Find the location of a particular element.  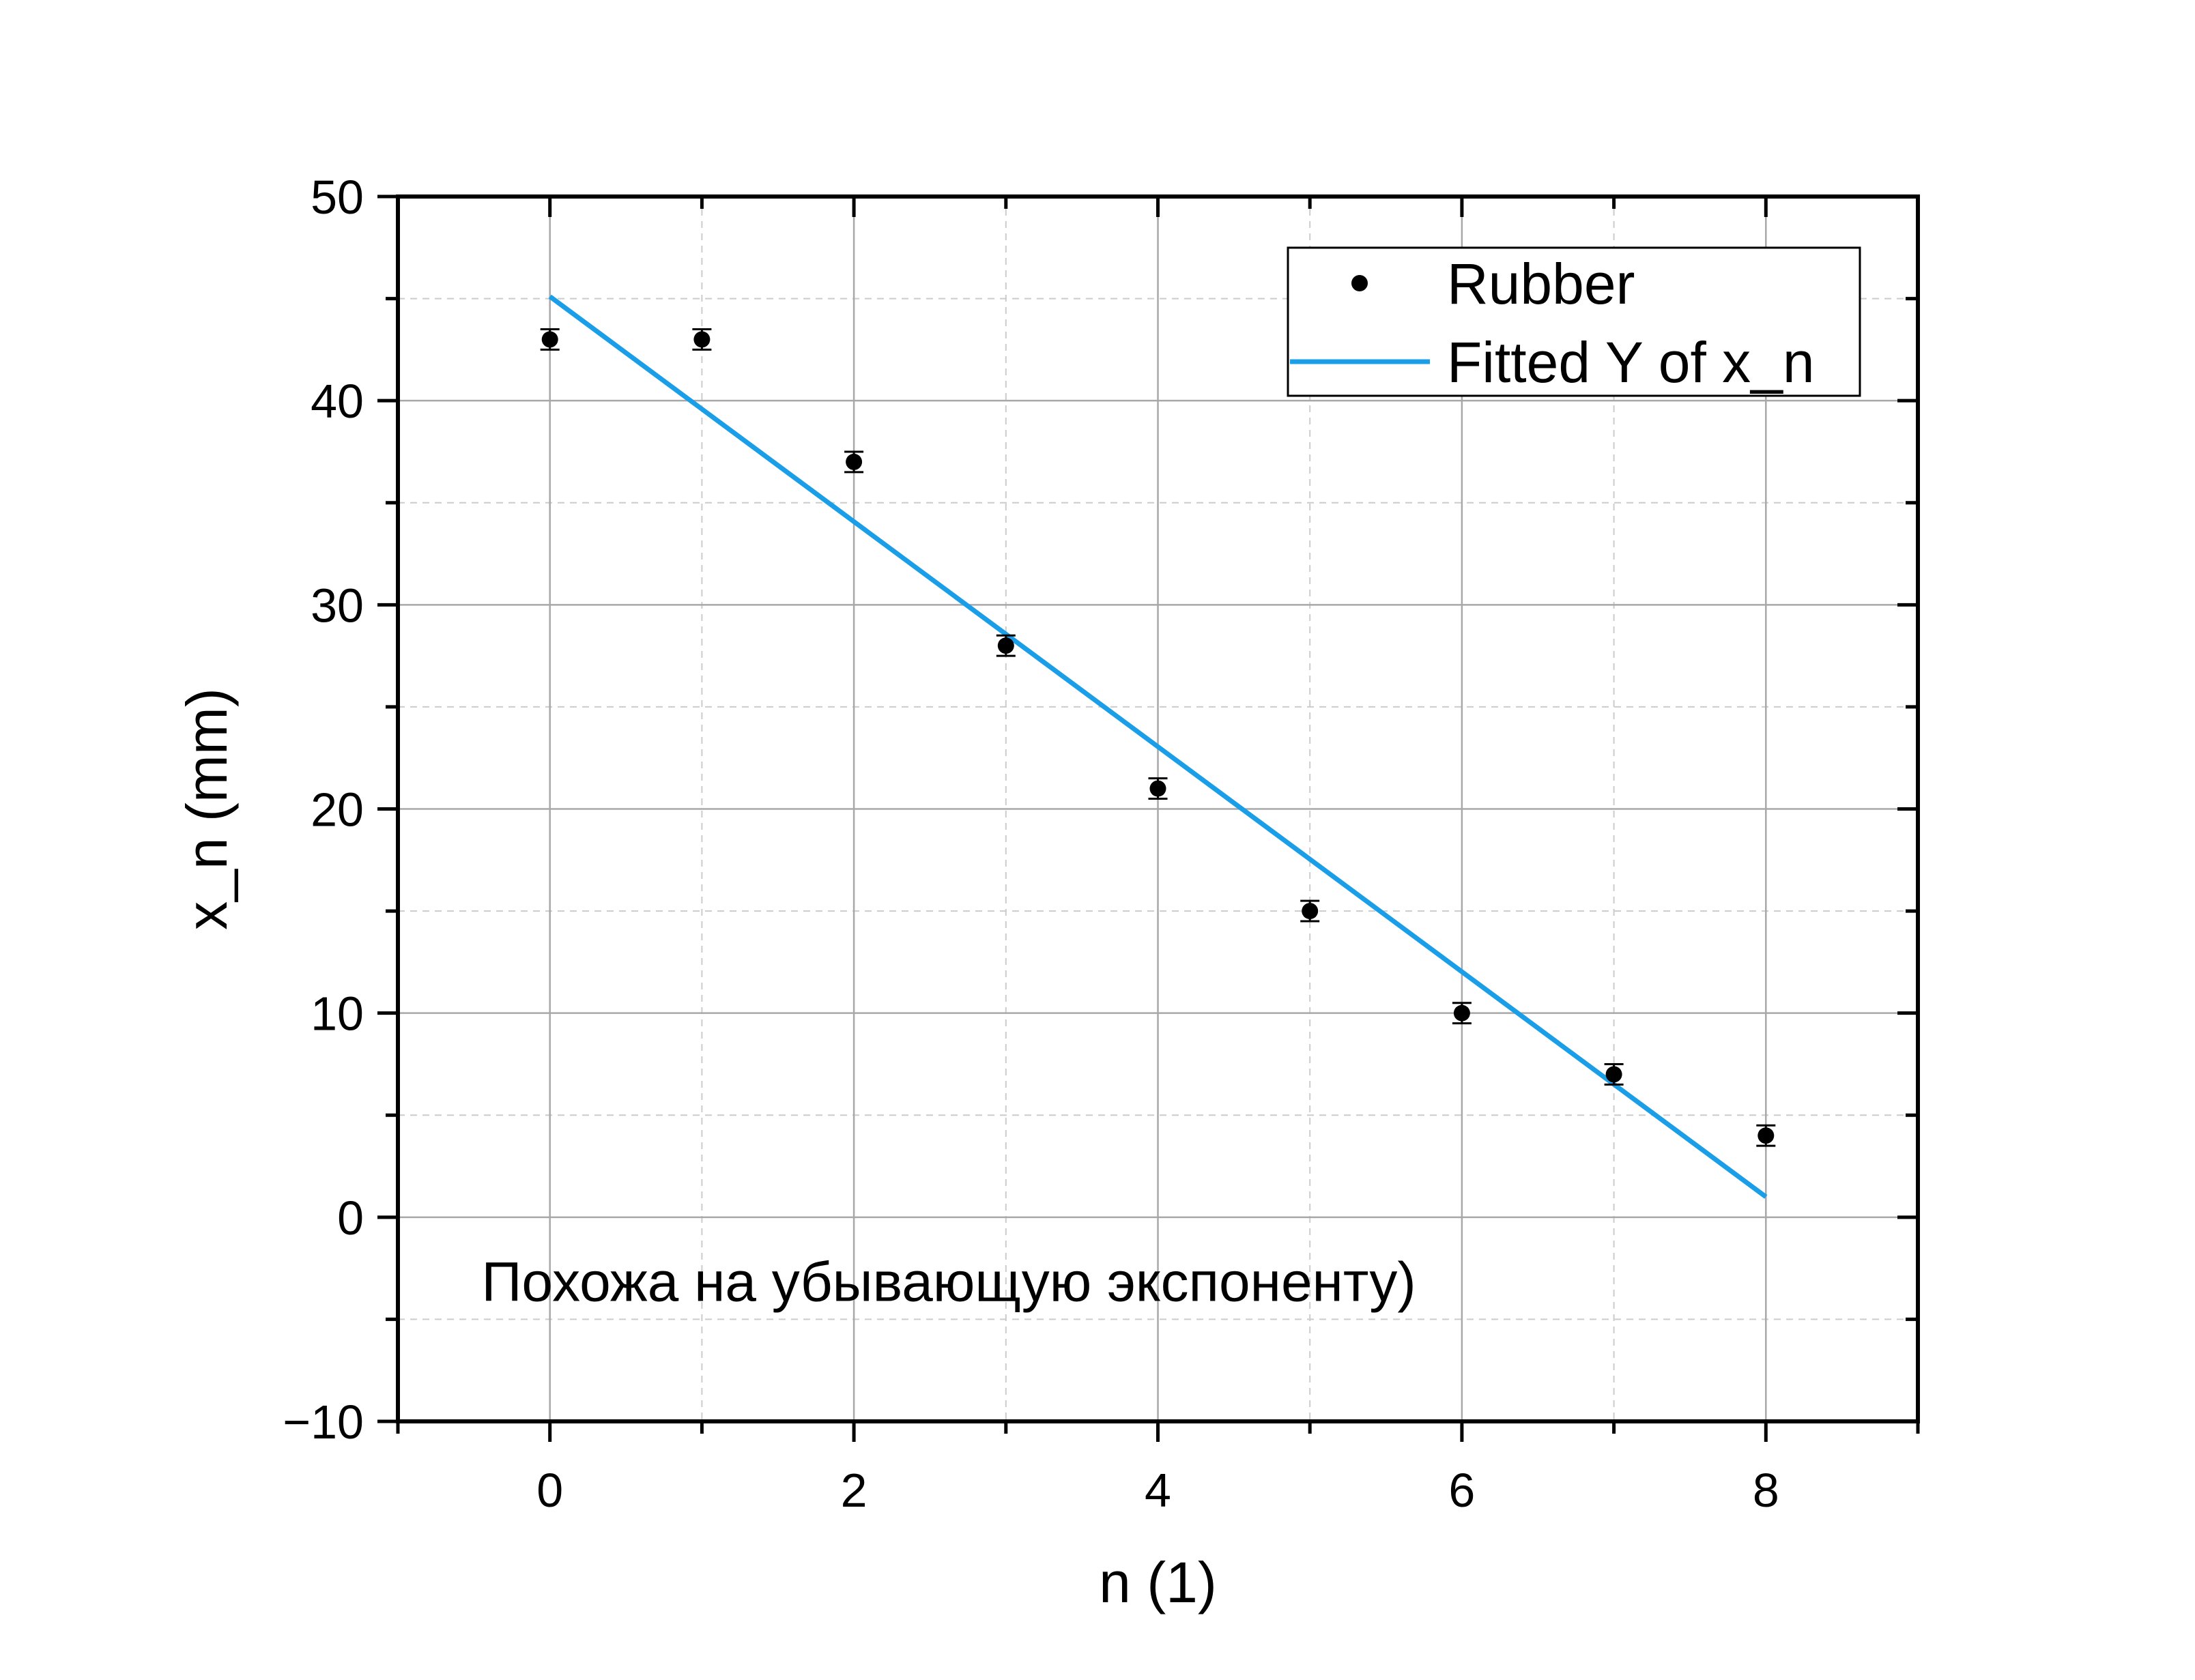

y-tick-label: 0 is located at coordinates (351, 1218).